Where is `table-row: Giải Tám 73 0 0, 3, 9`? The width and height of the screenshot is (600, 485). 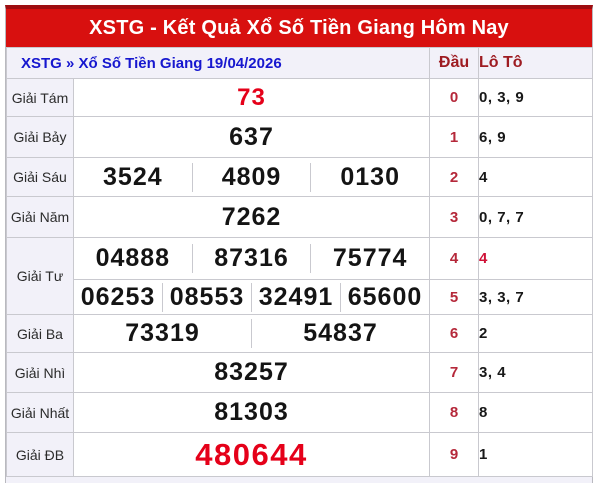 table-row: Giải Tám 73 0 0, 3, 9 is located at coordinates (300, 97).